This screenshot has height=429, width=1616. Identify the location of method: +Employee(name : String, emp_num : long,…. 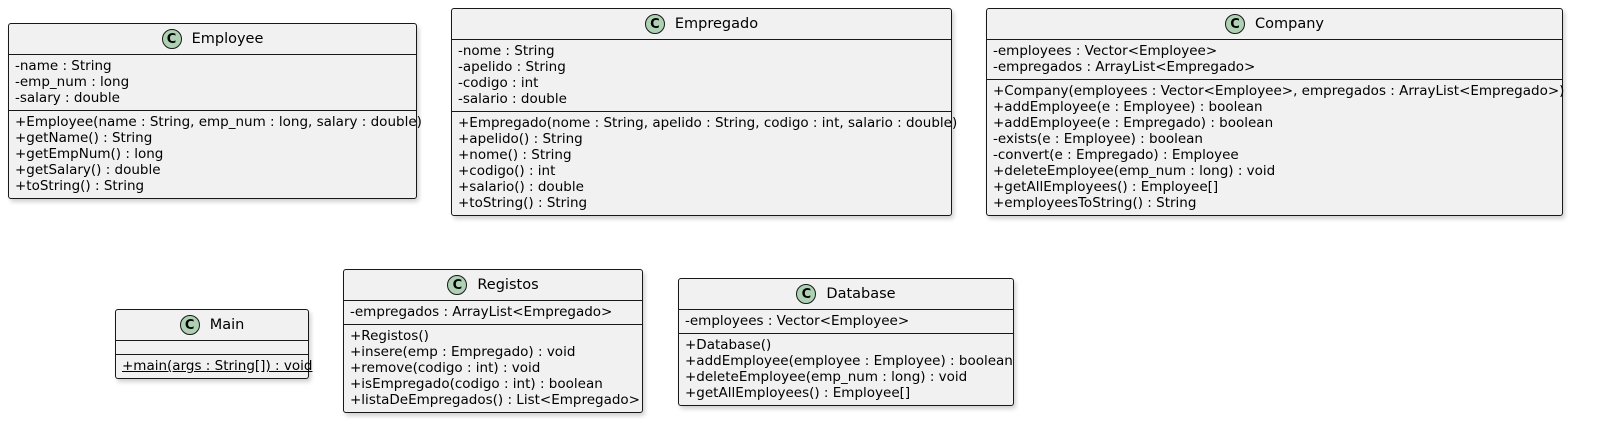
(218, 122).